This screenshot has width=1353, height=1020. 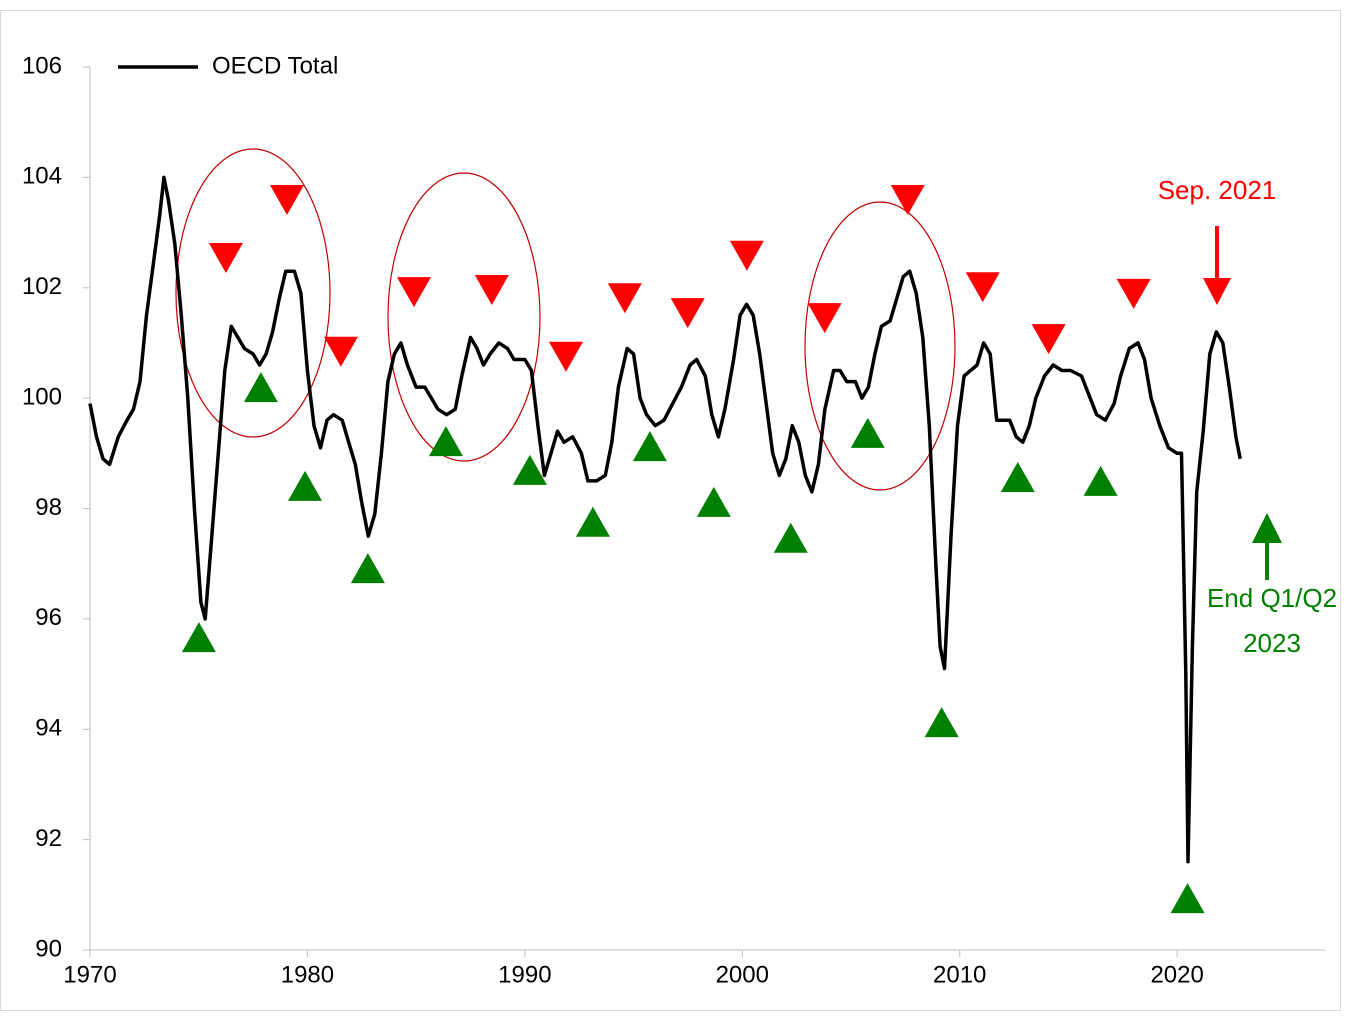 What do you see at coordinates (48, 948) in the screenshot?
I see `y-tick-label: 90` at bounding box center [48, 948].